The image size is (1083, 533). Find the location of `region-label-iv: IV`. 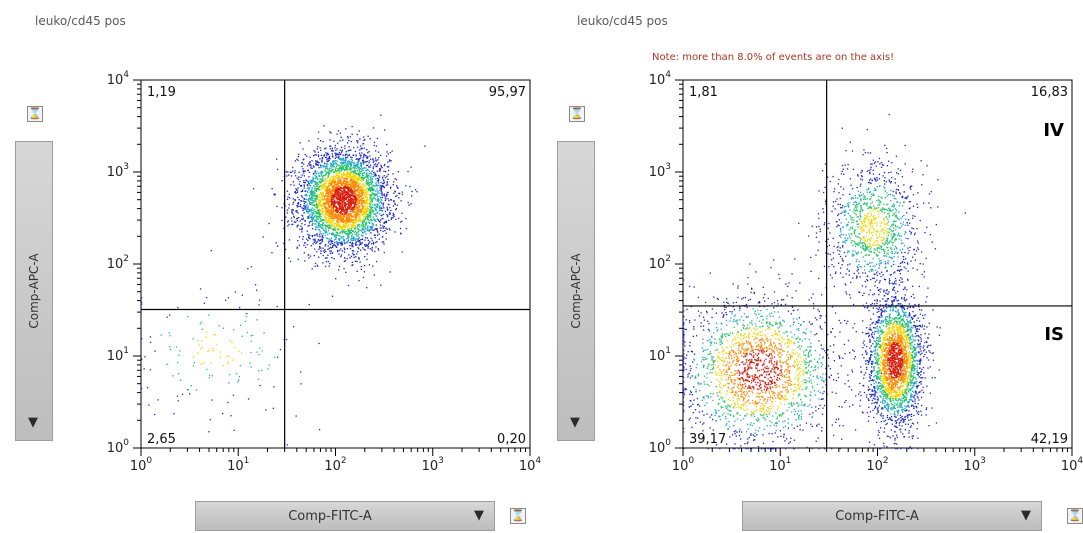

region-label-iv: IV is located at coordinates (1053, 130).